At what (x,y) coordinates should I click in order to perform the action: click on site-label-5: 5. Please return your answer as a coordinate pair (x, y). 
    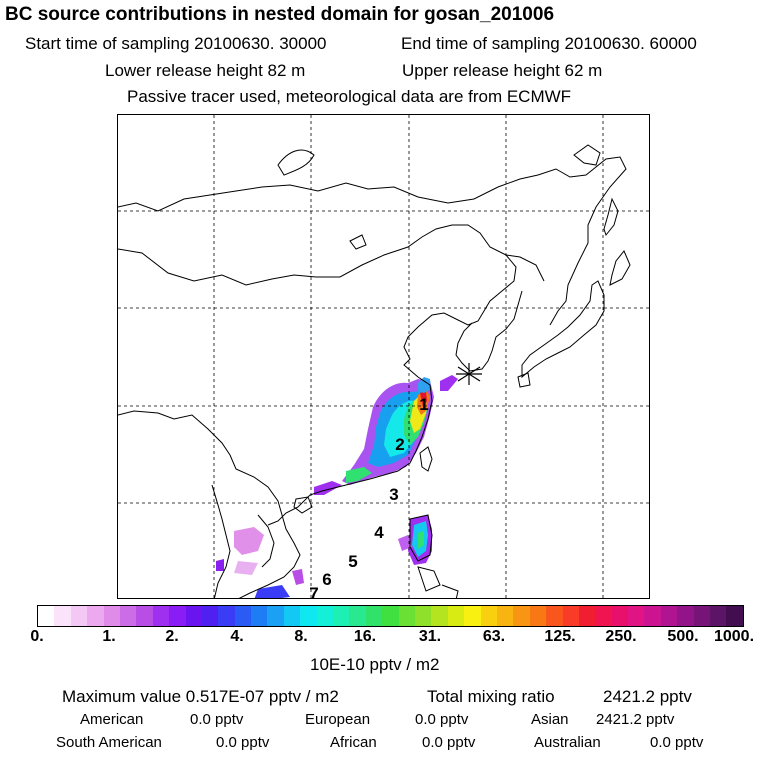
    Looking at the image, I should click on (353, 561).